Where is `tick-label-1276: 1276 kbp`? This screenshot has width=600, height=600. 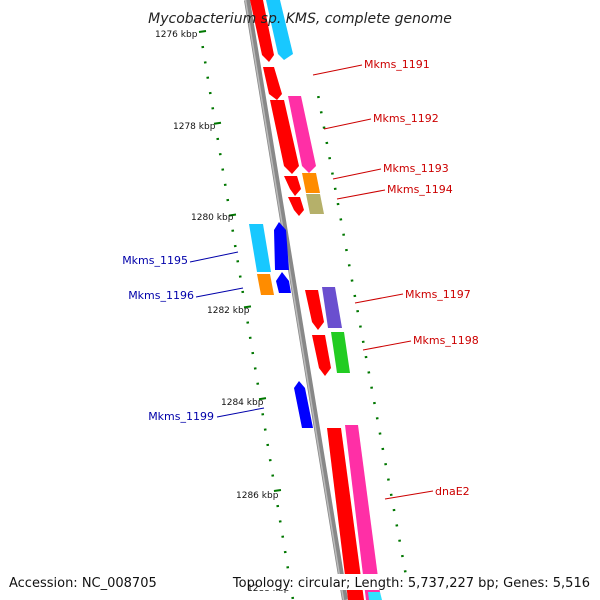 tick-label-1276: 1276 kbp is located at coordinates (176, 35).